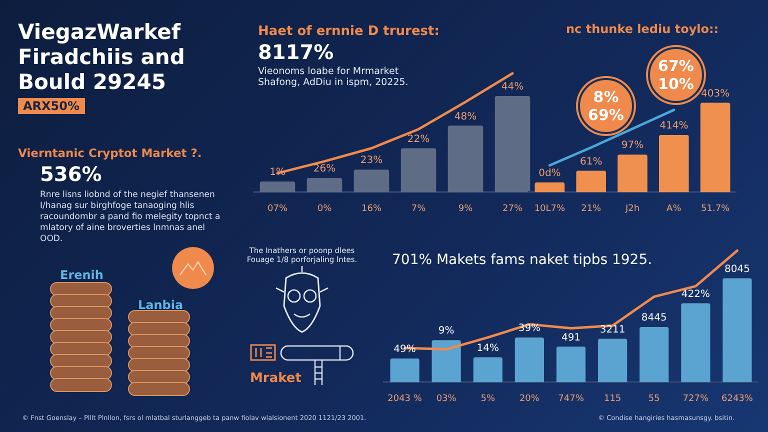 This screenshot has width=768, height=432. Describe the element at coordinates (324, 209) in the screenshot. I see `x-tick-label: 0%` at that location.